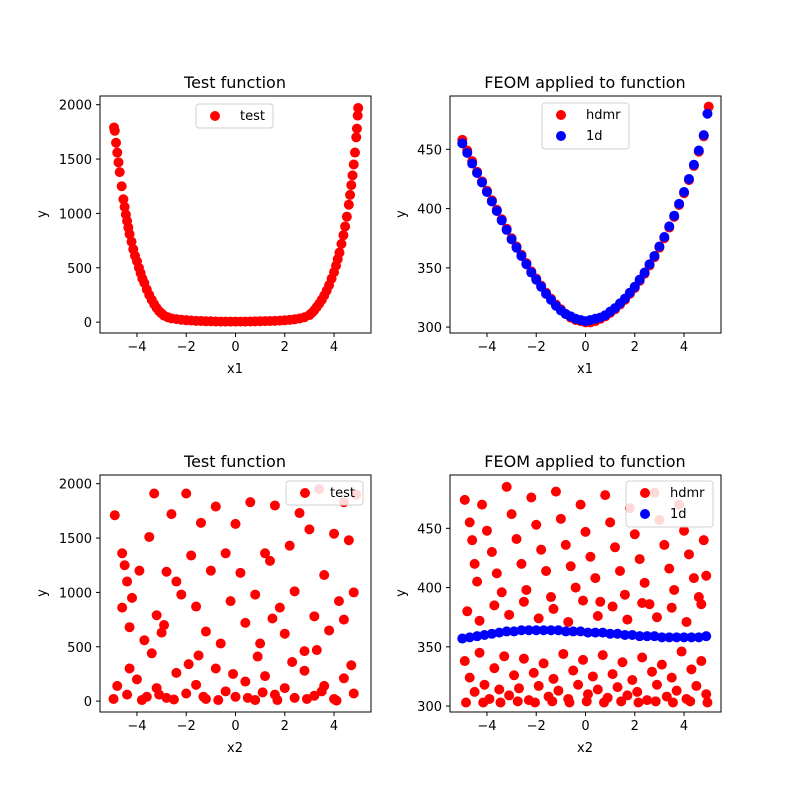  What do you see at coordinates (324, 493) in the screenshot?
I see `legend: test` at bounding box center [324, 493].